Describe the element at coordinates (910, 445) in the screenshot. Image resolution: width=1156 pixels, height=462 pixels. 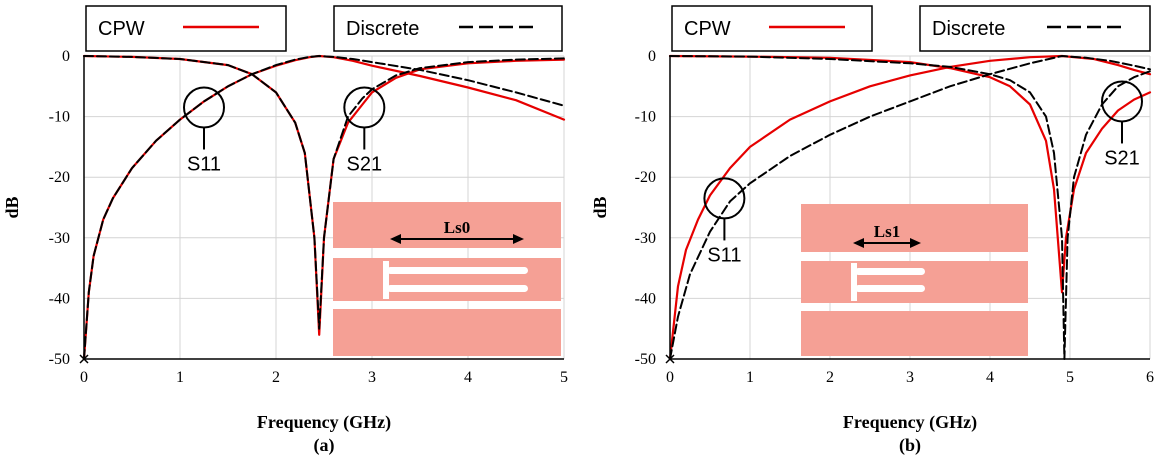
I see `panel-caption: (b)` at that location.